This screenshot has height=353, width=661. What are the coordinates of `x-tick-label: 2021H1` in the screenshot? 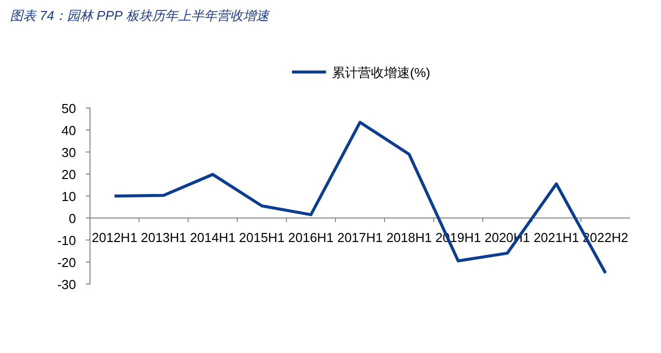 It's located at (557, 237).